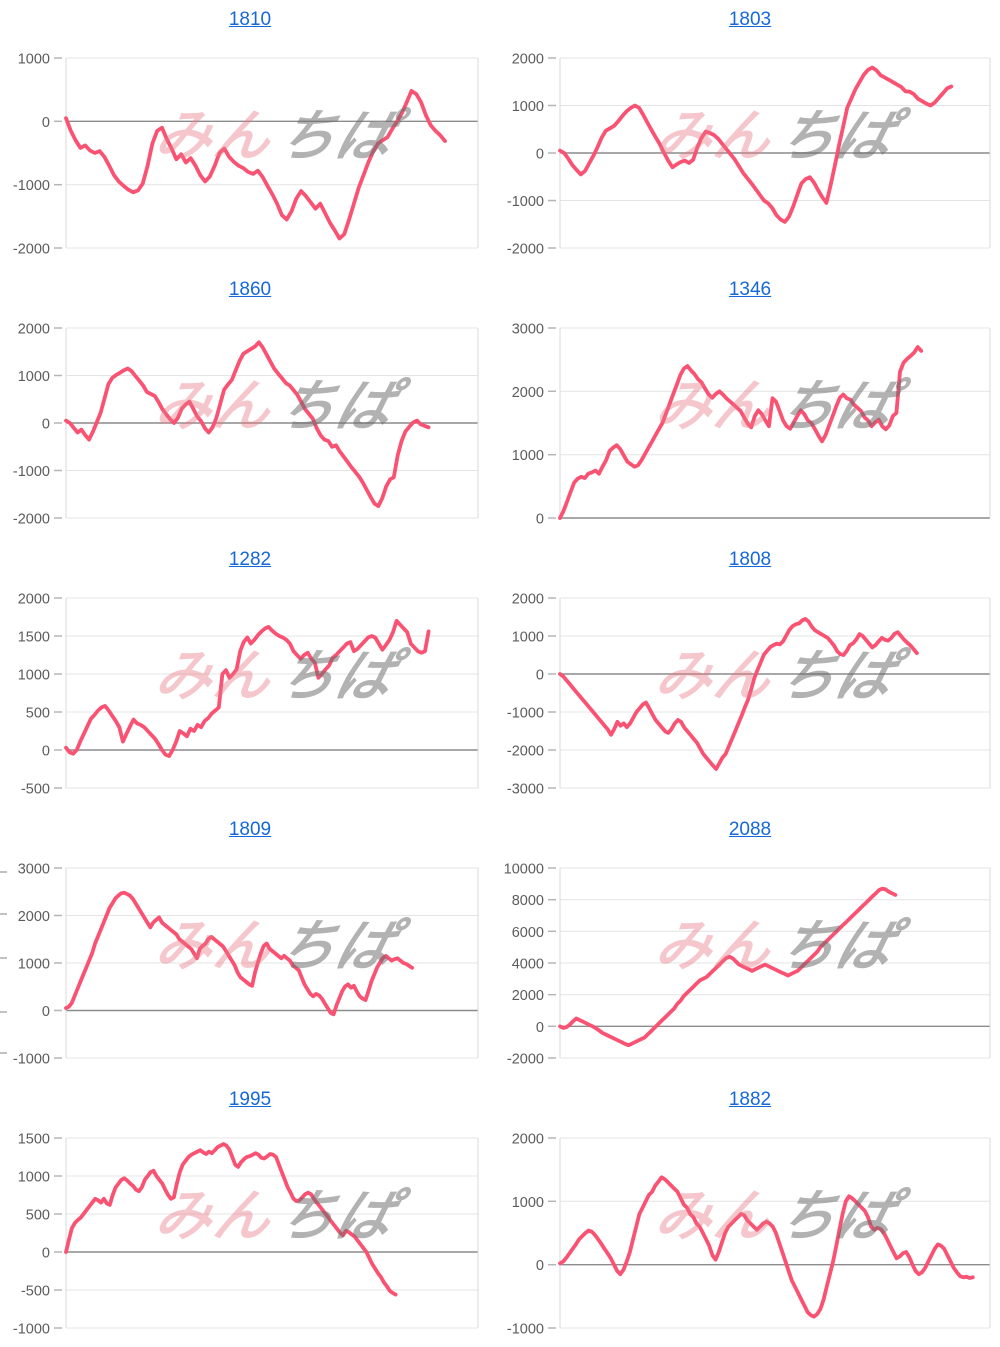 The width and height of the screenshot is (1000, 1347). I want to click on y-tick-label: 10000, so click(524, 870).